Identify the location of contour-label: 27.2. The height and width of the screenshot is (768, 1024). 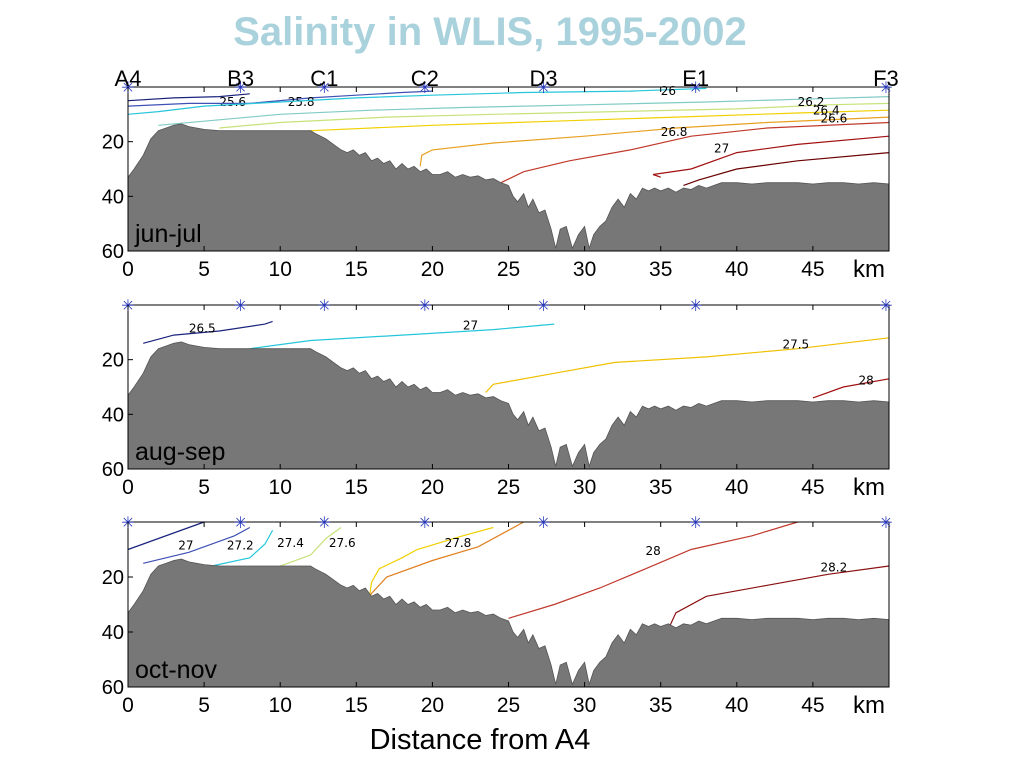
(240, 546).